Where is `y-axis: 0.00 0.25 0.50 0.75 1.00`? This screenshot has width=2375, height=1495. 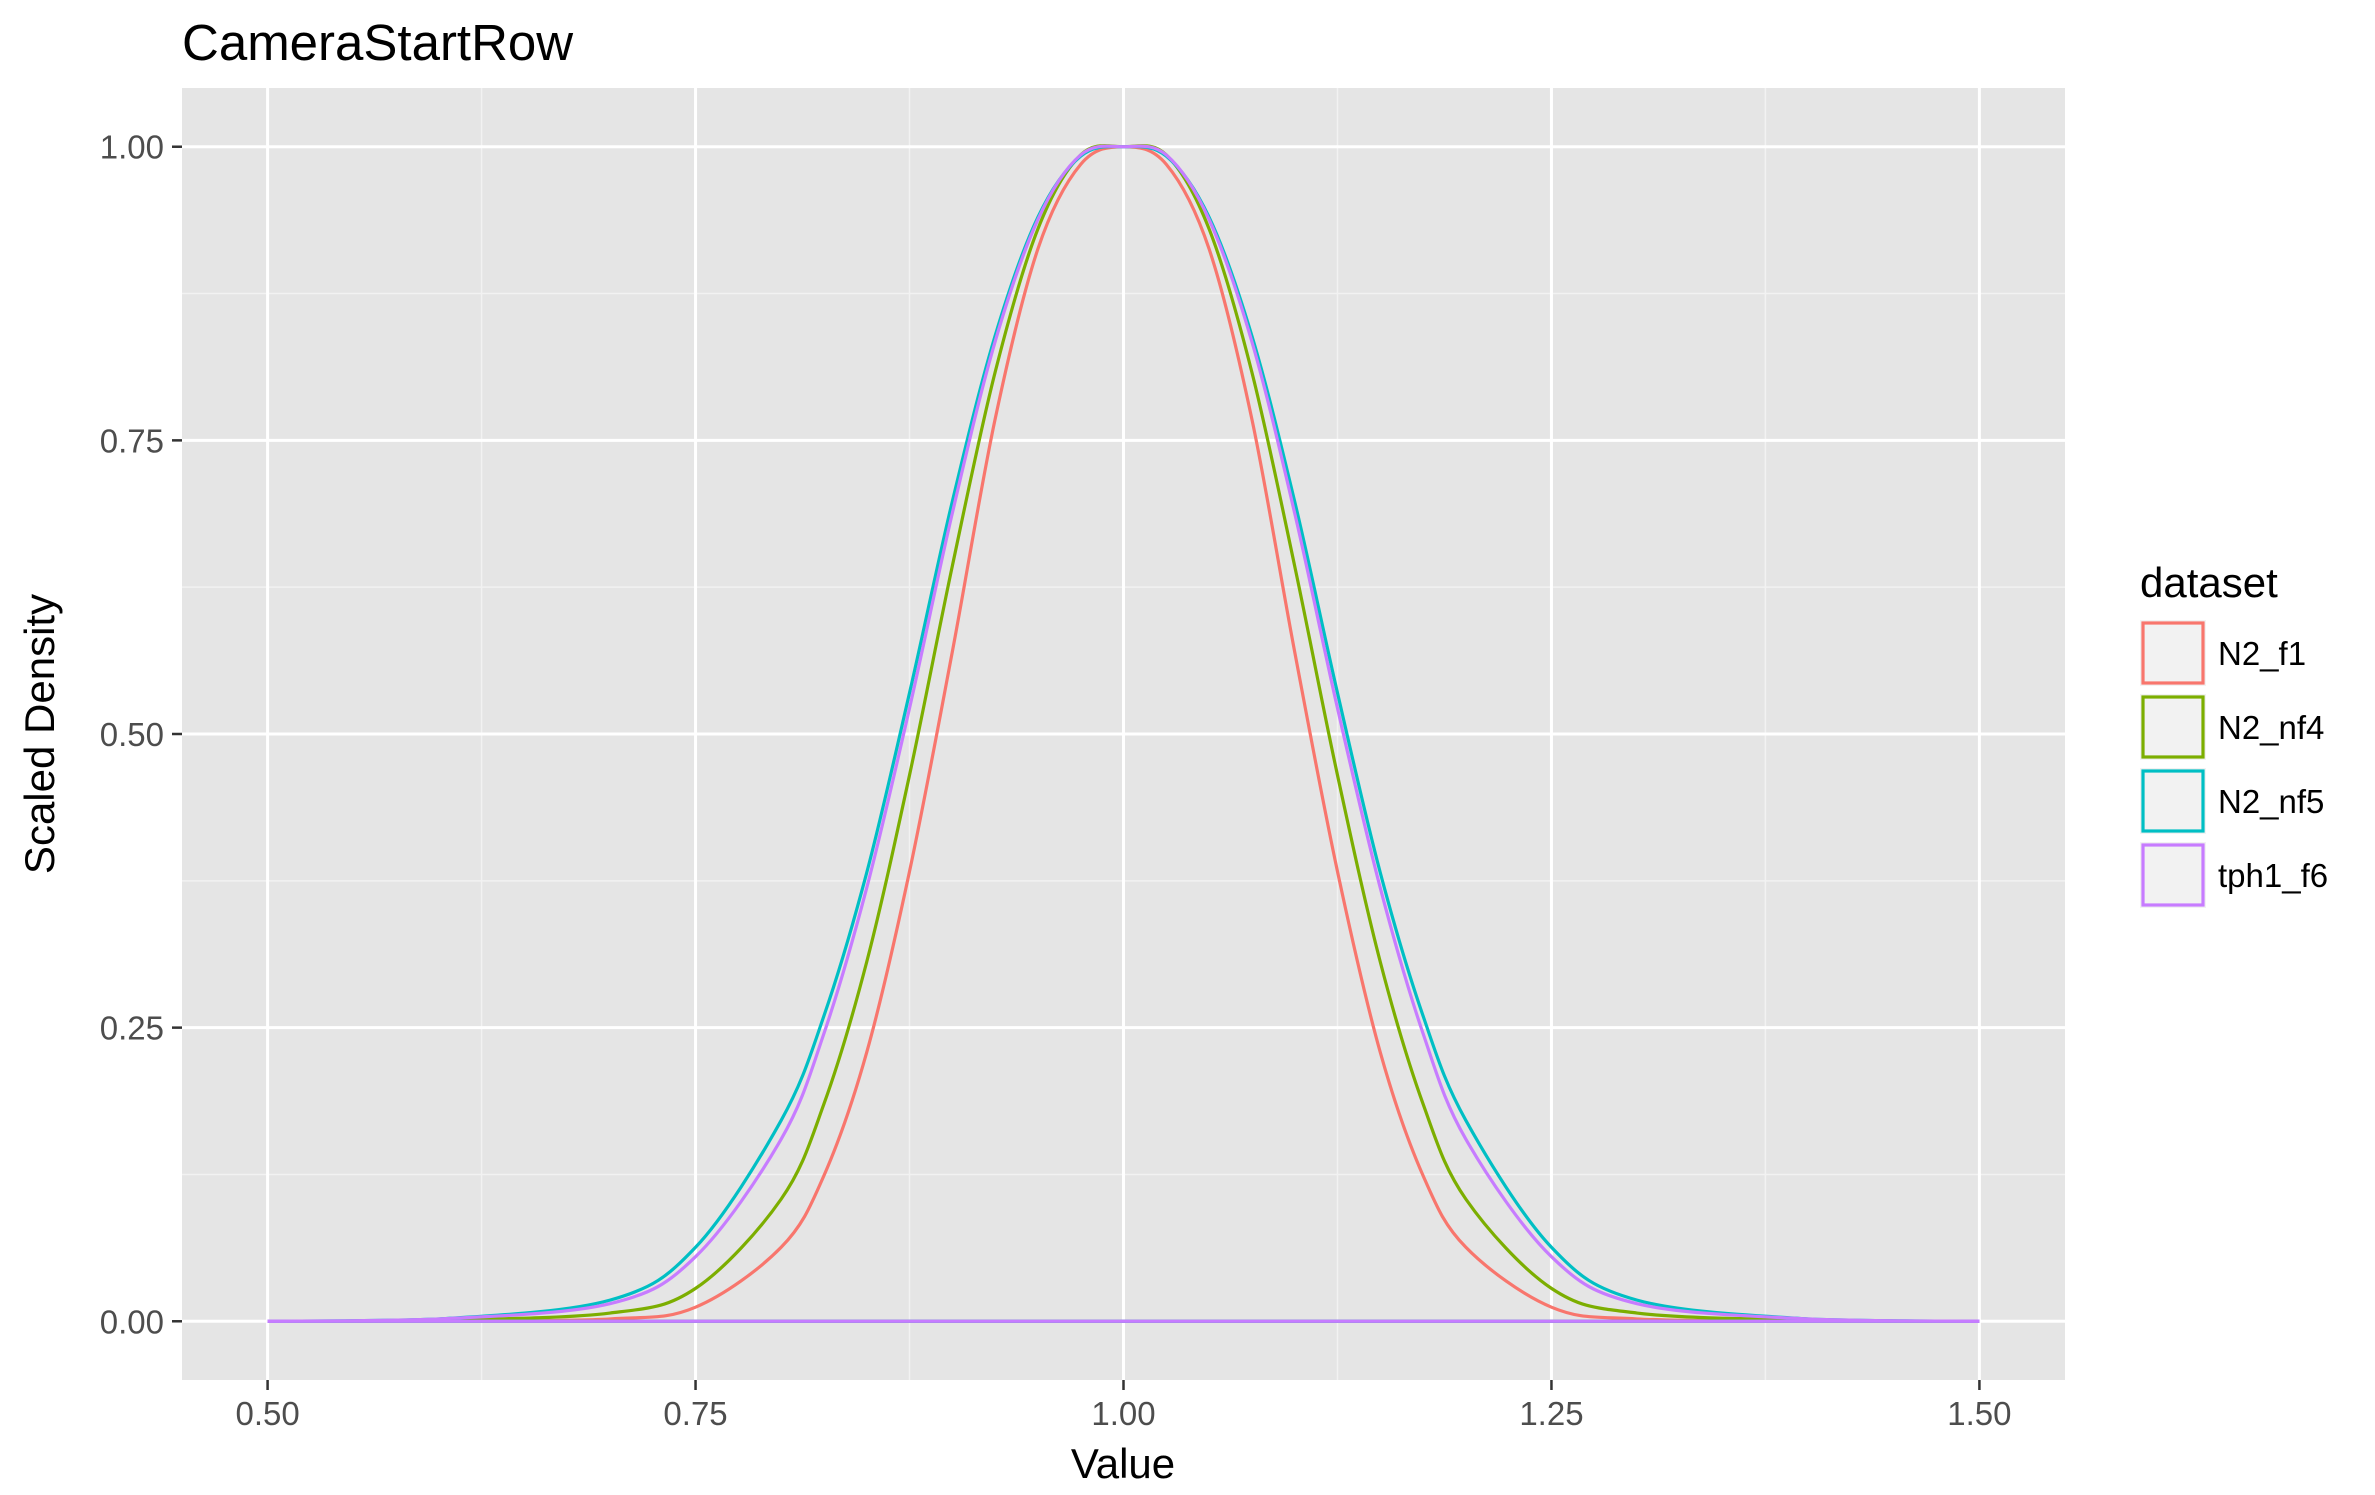 y-axis: 0.00 0.25 0.50 0.75 1.00 is located at coordinates (141, 734).